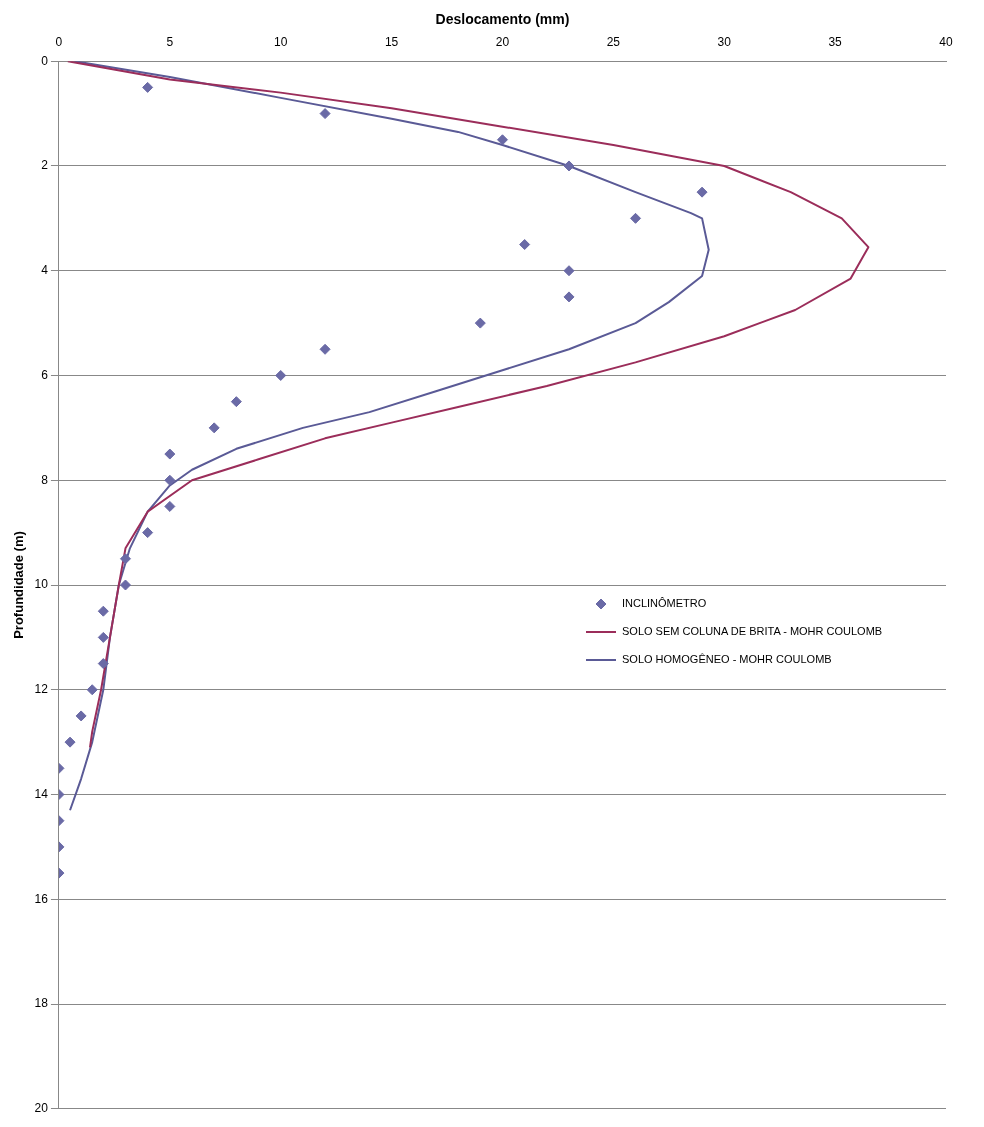  I want to click on y-tick-label: 14, so click(41, 793).